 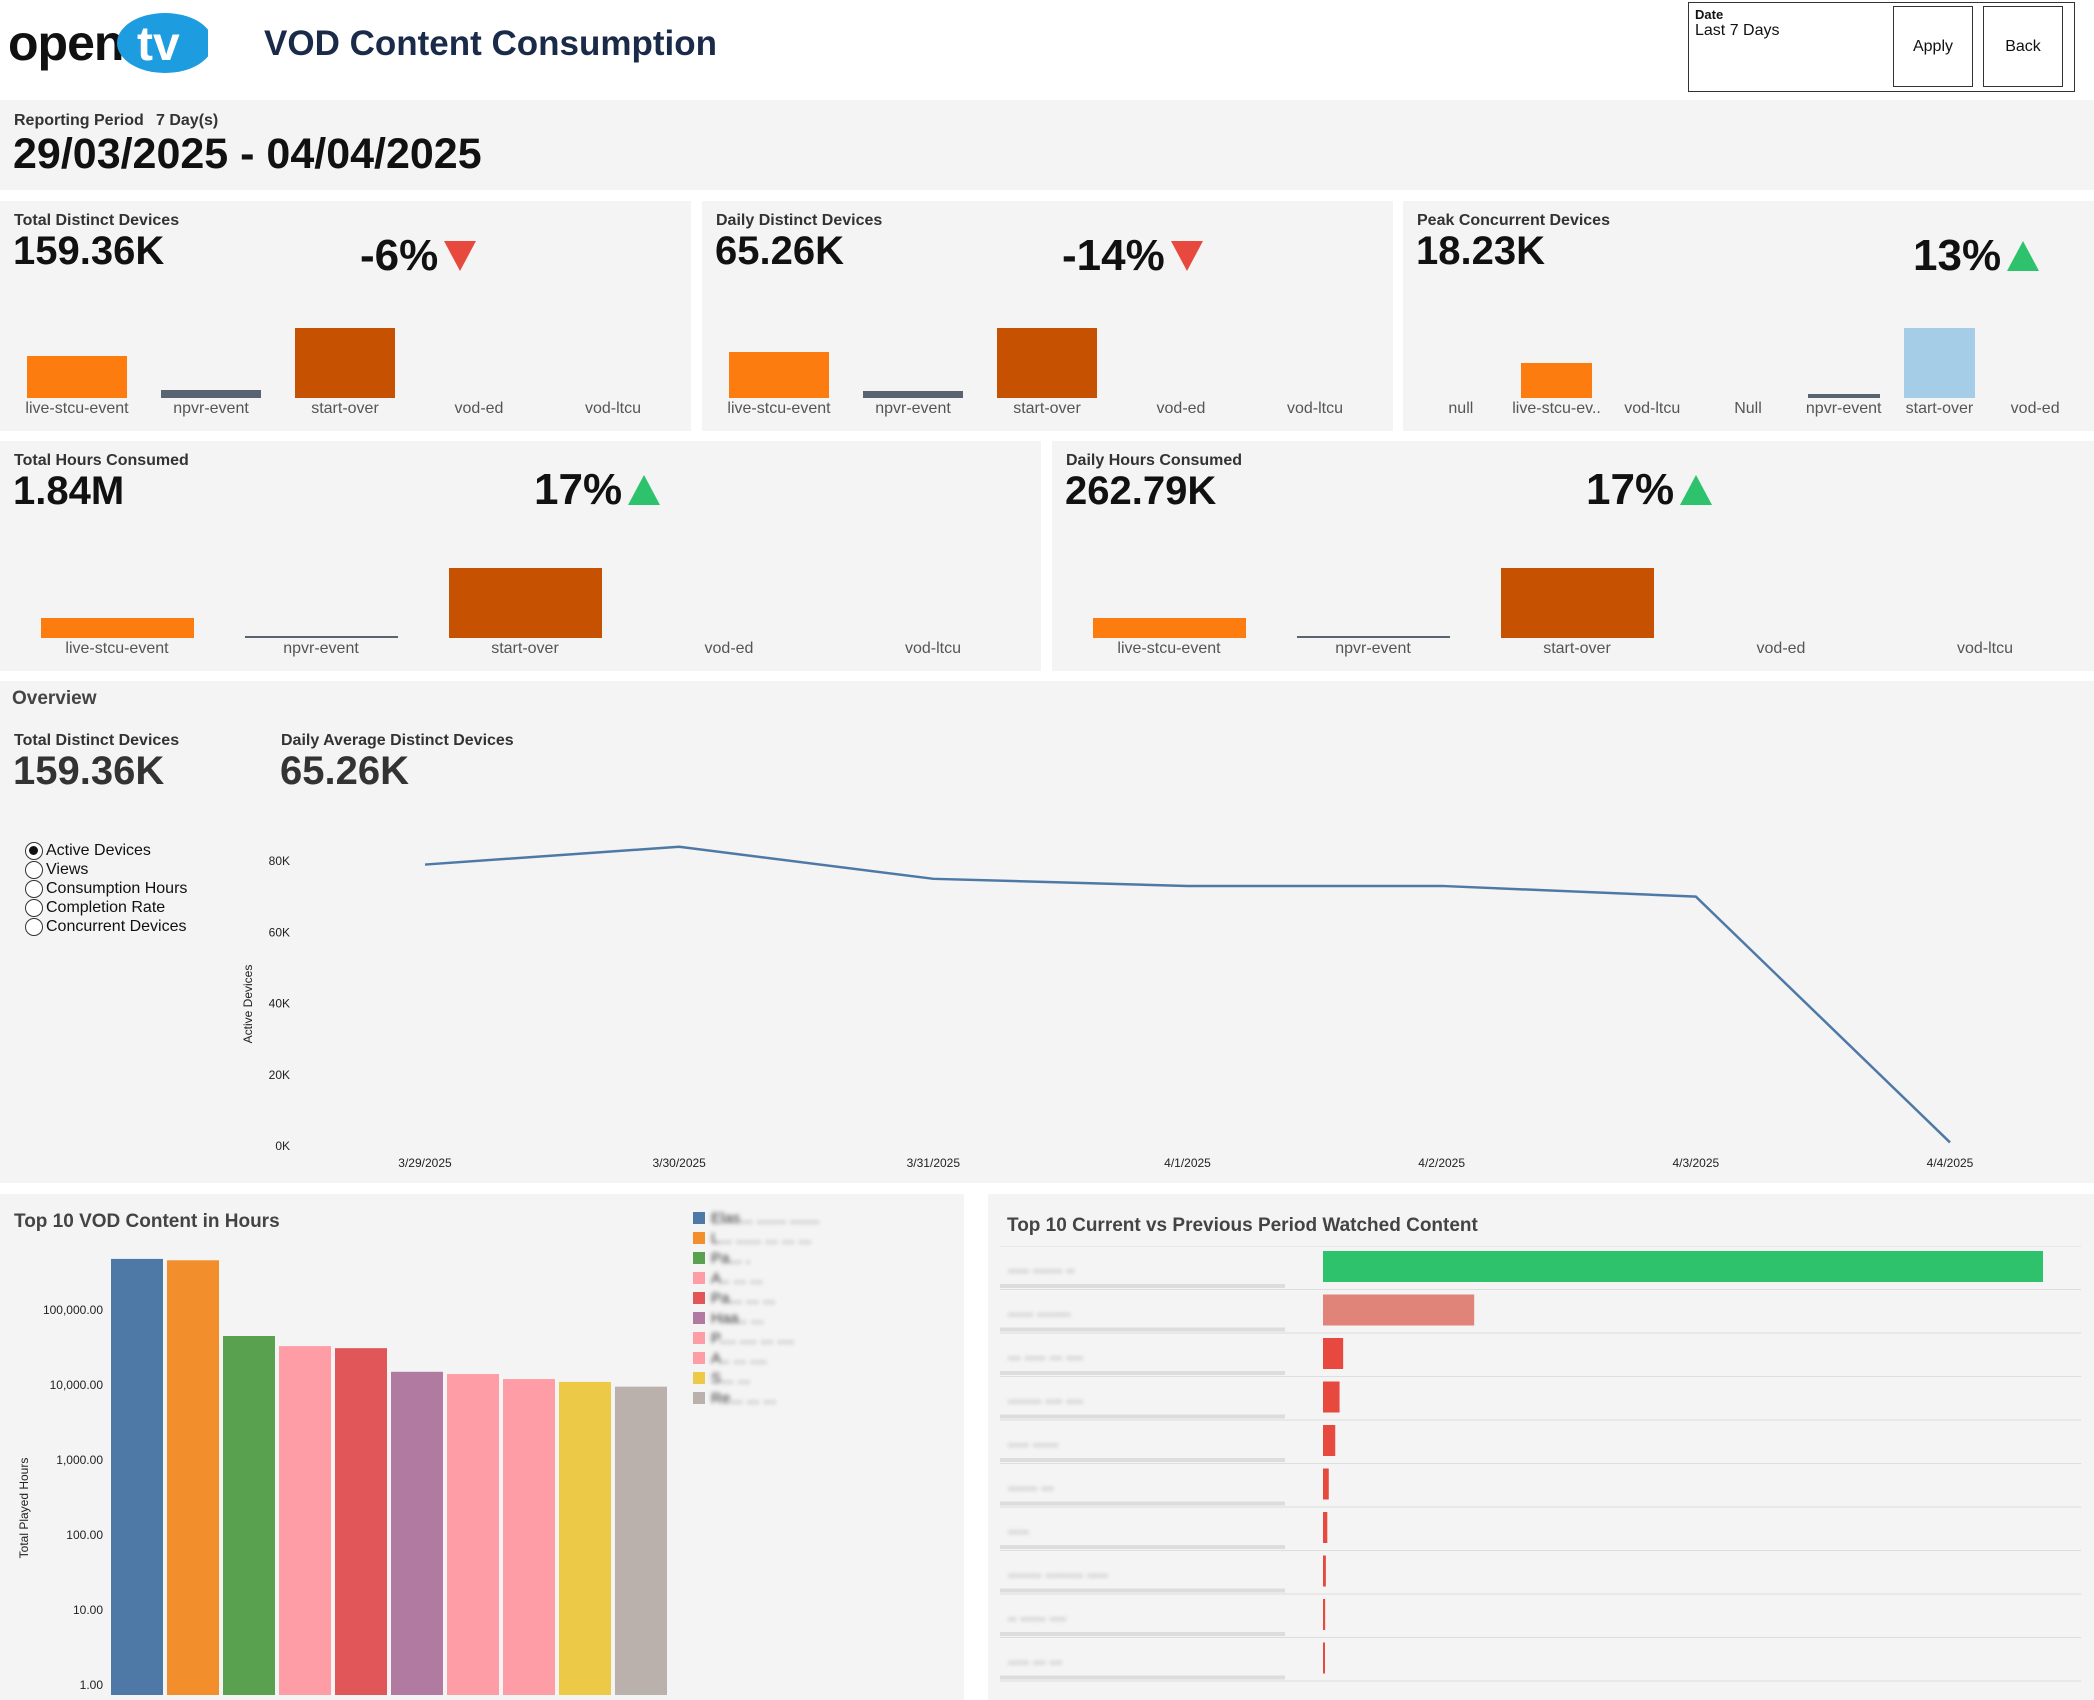 I want to click on apply-button: Apply, so click(x=1933, y=46).